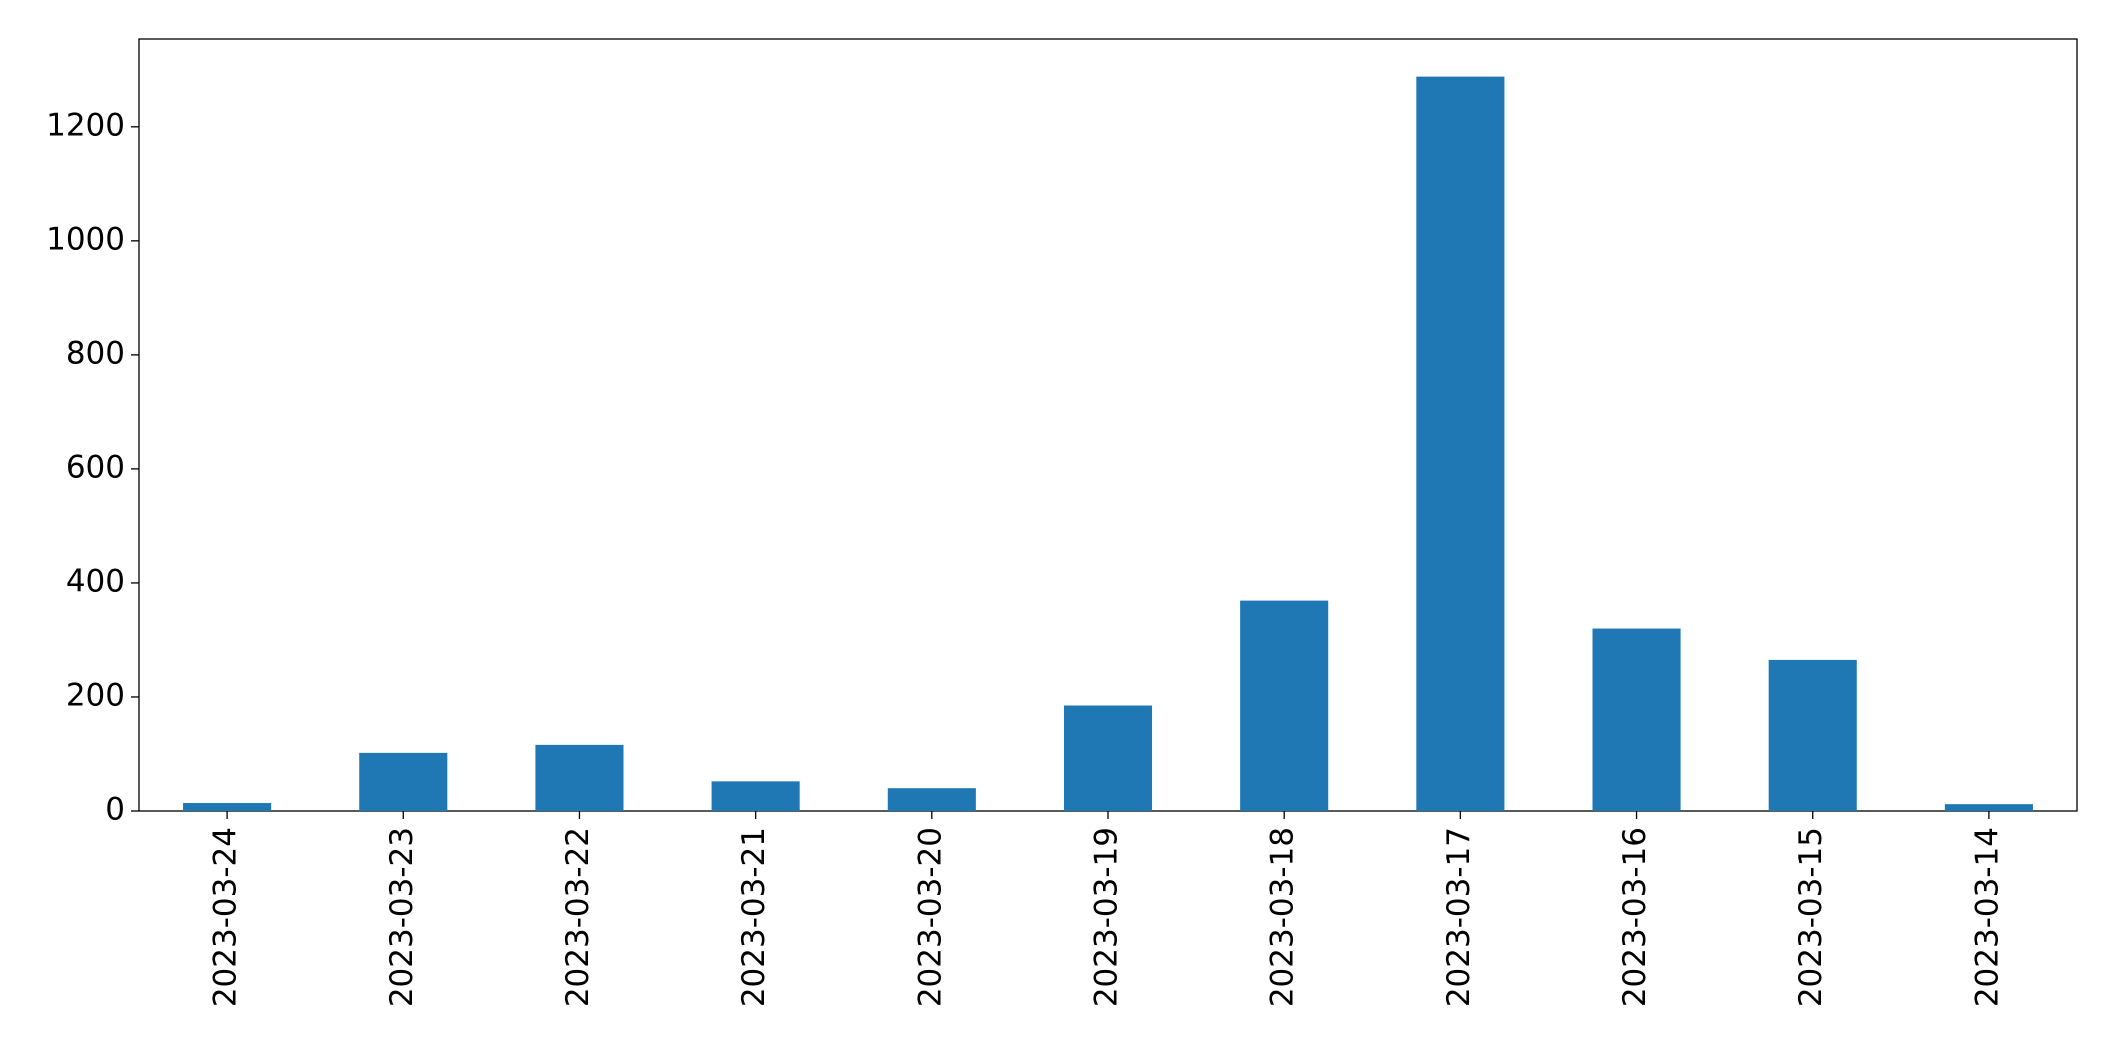  I want to click on x-tick-label: 2023-03-15, so click(1811, 917).